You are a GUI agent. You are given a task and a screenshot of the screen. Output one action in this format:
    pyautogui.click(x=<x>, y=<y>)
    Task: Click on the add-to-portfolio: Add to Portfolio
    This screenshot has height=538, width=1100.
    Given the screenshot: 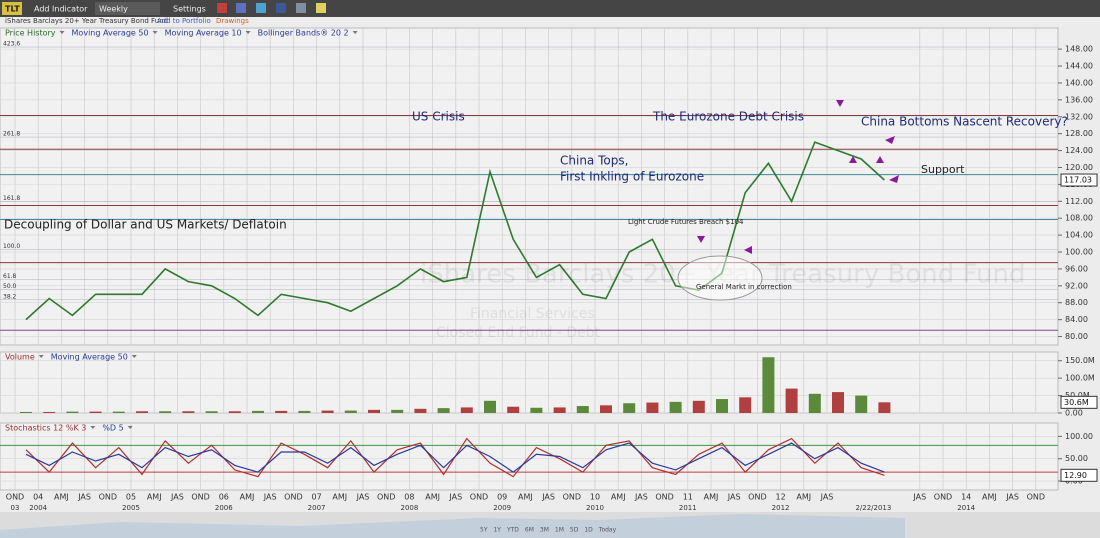 What is the action you would take?
    pyautogui.click(x=184, y=21)
    